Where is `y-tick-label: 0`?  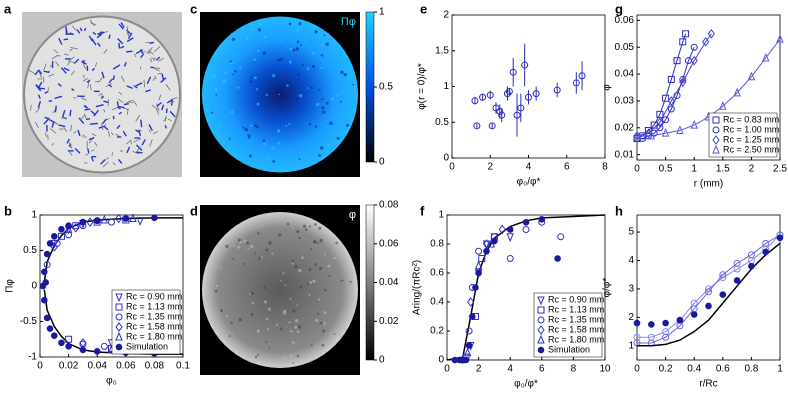
y-tick-label: 0 is located at coordinates (446, 158).